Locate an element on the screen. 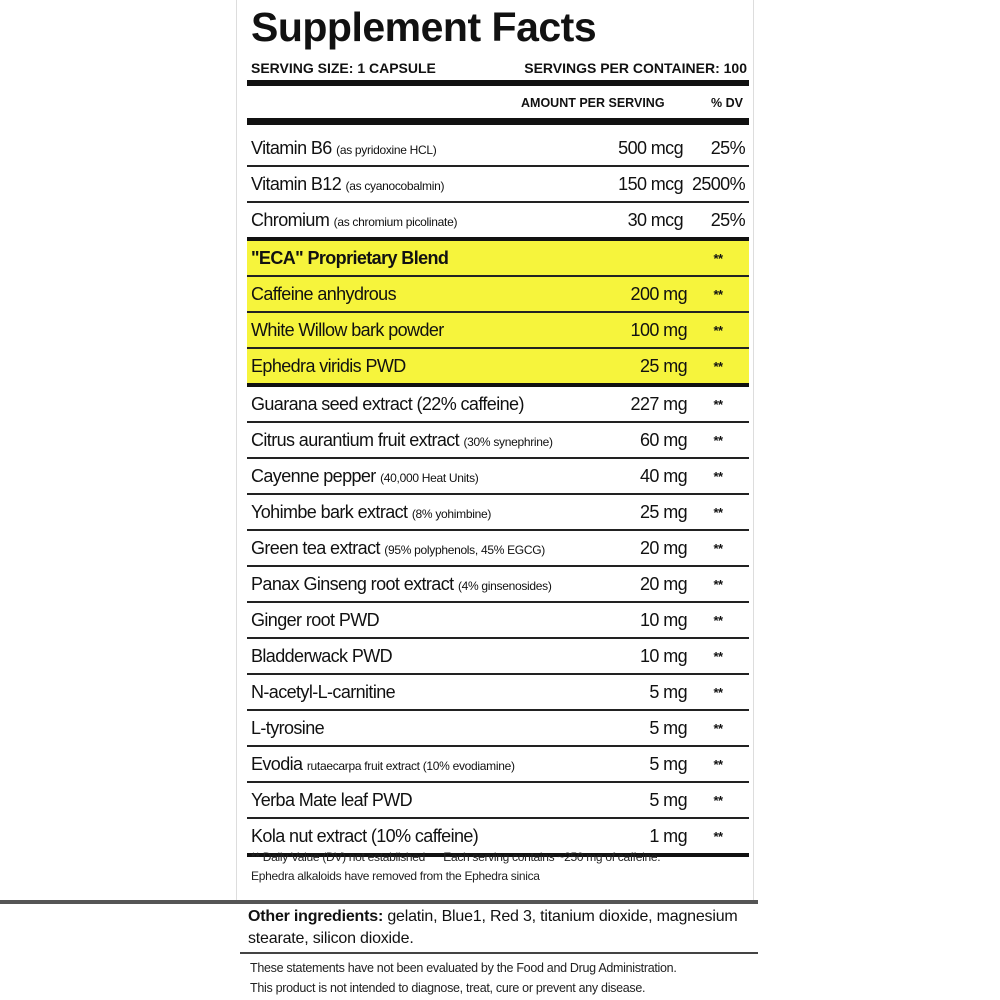 The width and height of the screenshot is (1000, 1000). other-ingredients-label: Other ingredients: is located at coordinates (316, 916).